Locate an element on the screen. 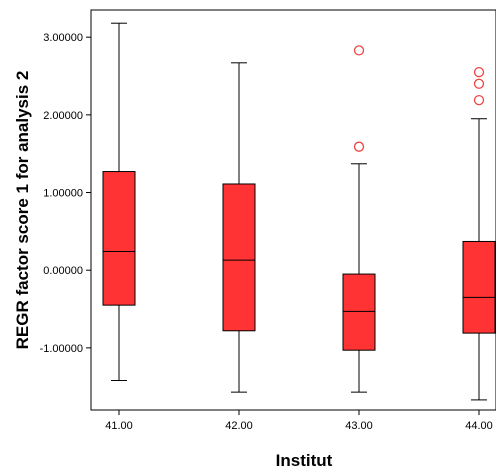 The height and width of the screenshot is (474, 496). y-tick-label: -1.00000 is located at coordinates (61, 349).